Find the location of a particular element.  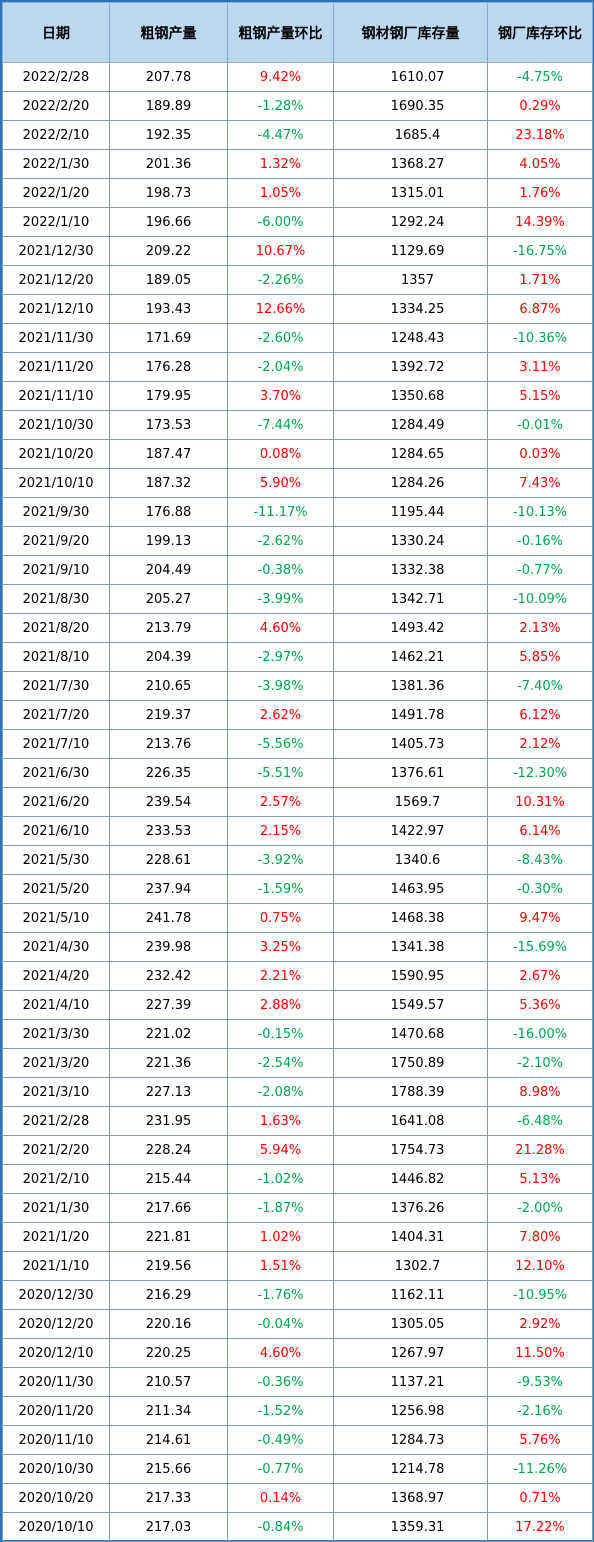

date-cell: 2021/9/10 is located at coordinates (56, 570).